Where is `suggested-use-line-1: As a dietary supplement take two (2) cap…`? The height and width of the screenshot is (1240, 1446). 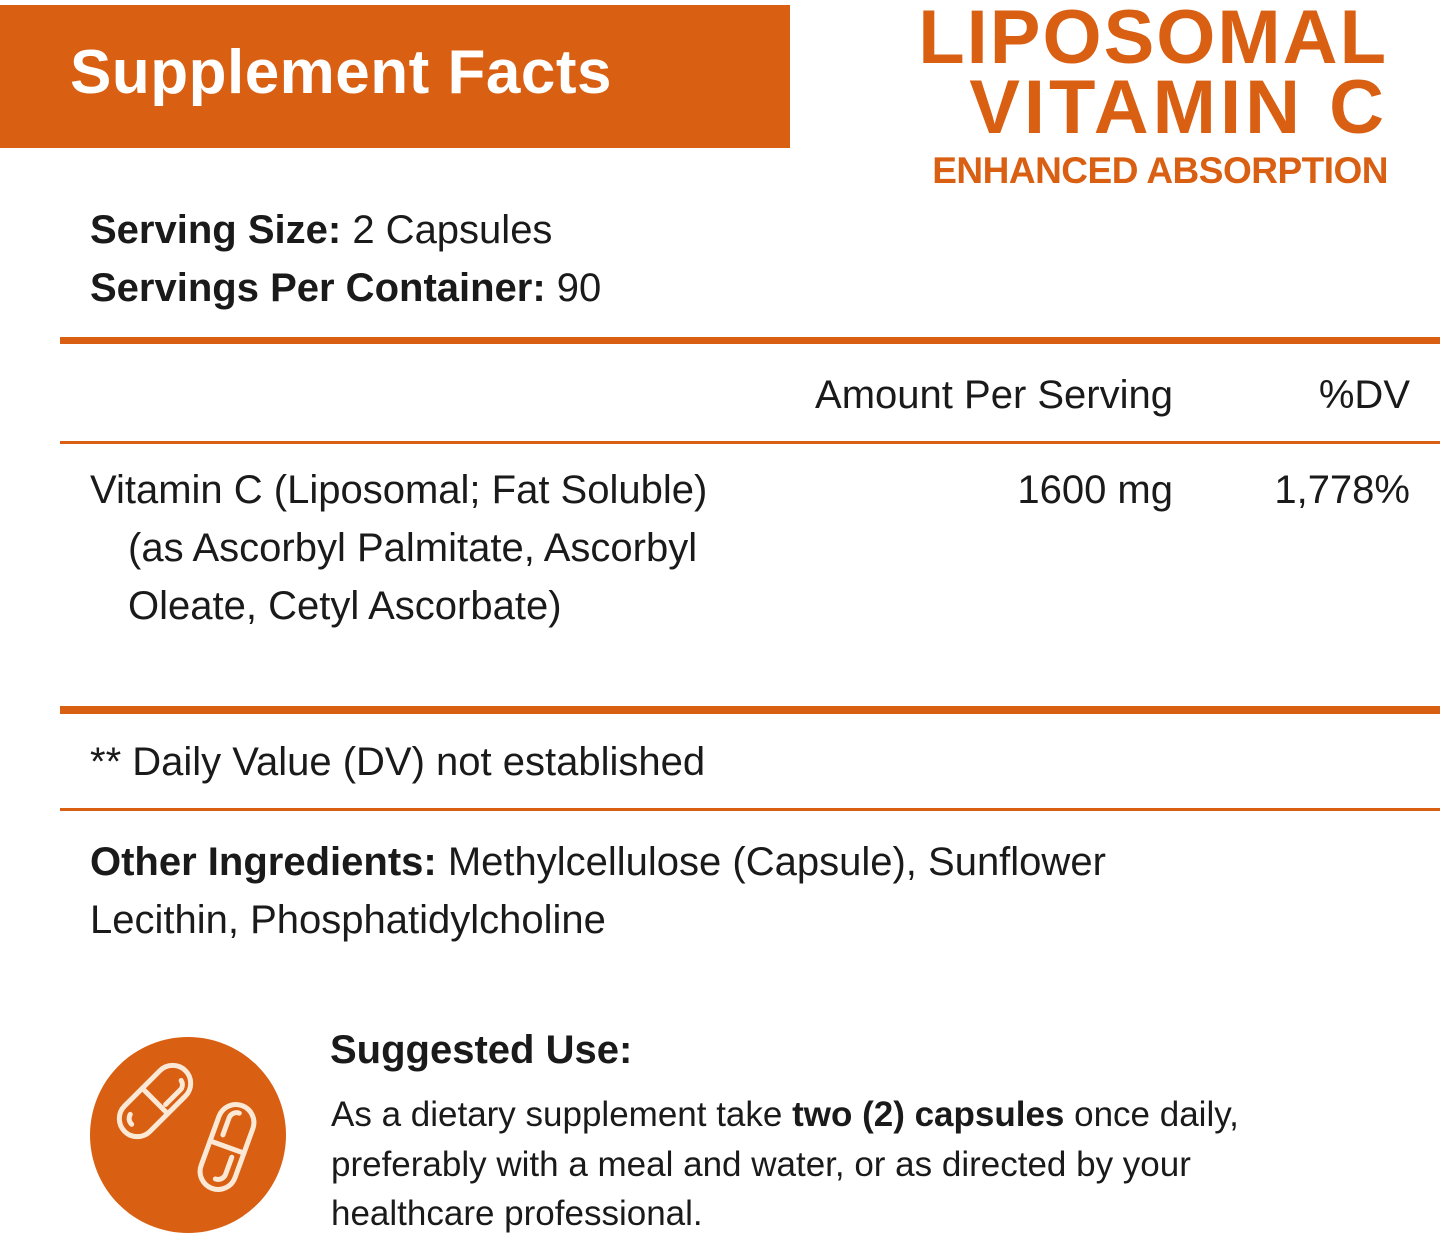
suggested-use-line-1: As a dietary supplement take two (2) cap… is located at coordinates (785, 1115).